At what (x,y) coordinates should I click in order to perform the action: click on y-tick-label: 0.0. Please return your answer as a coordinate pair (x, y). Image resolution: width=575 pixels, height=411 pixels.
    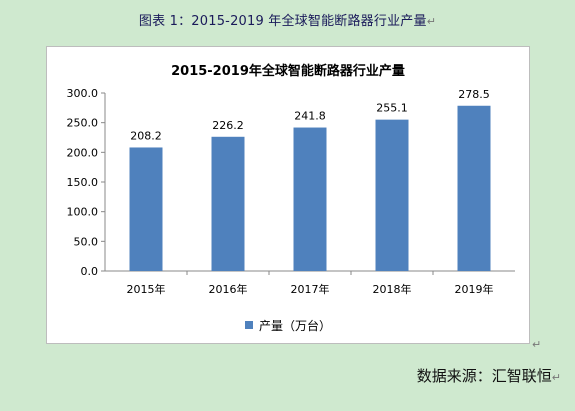
    Looking at the image, I should click on (90, 271).